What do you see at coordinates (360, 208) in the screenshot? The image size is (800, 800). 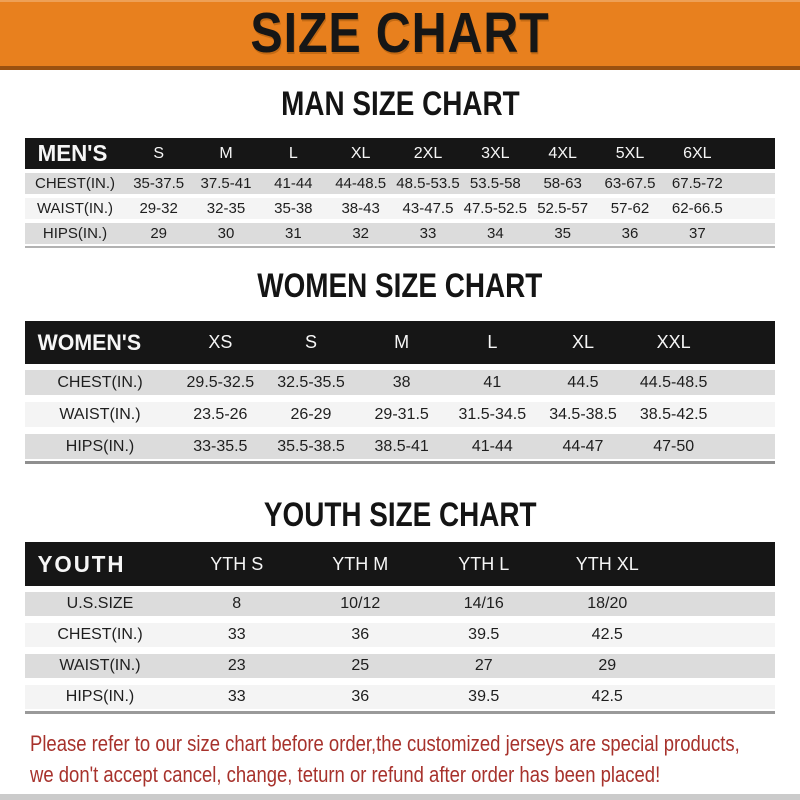 I see `size-value-cell: 38-43` at bounding box center [360, 208].